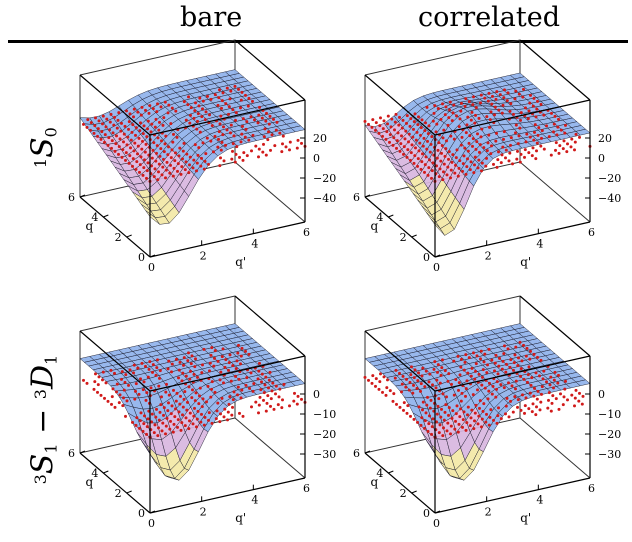 This screenshot has height=542, width=632. Describe the element at coordinates (436, 267) in the screenshot. I see `qprime-tick-label: 0` at that location.